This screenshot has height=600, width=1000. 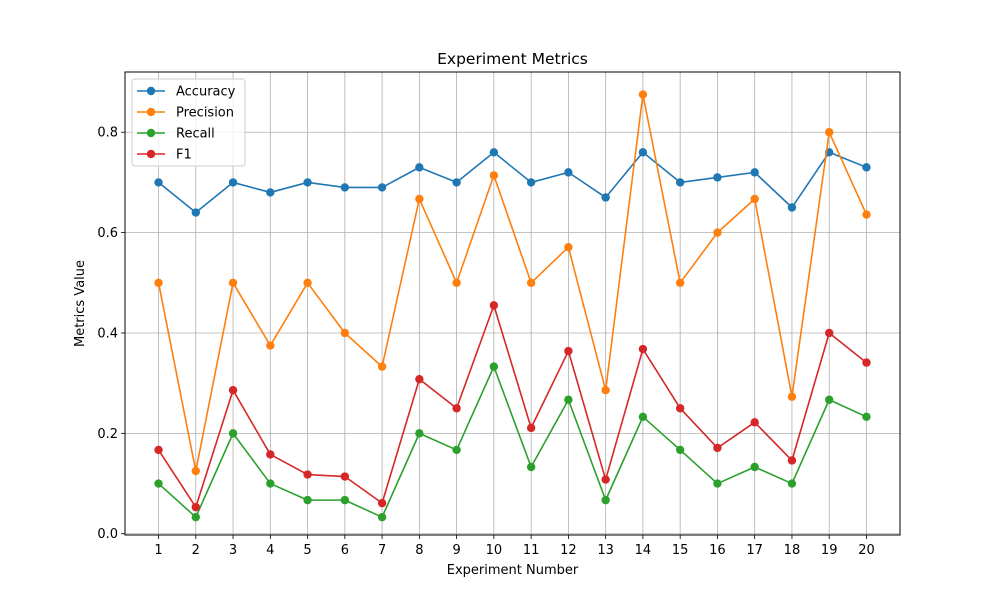 What do you see at coordinates (866, 550) in the screenshot?
I see `x-tick-label: 20` at bounding box center [866, 550].